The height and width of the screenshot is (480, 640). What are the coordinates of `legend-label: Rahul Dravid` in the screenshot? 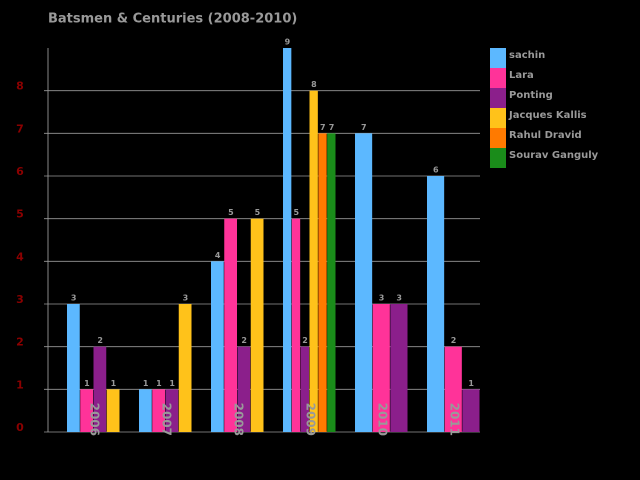 It's located at (545, 135).